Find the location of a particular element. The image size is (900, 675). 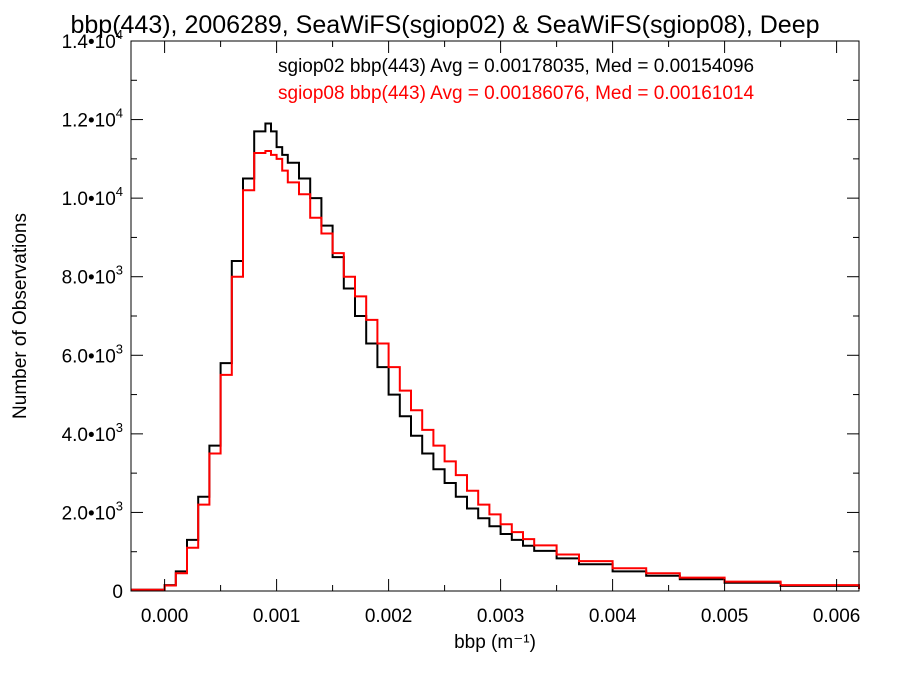

y-tick-label: 1.0•104 is located at coordinates (92, 197).